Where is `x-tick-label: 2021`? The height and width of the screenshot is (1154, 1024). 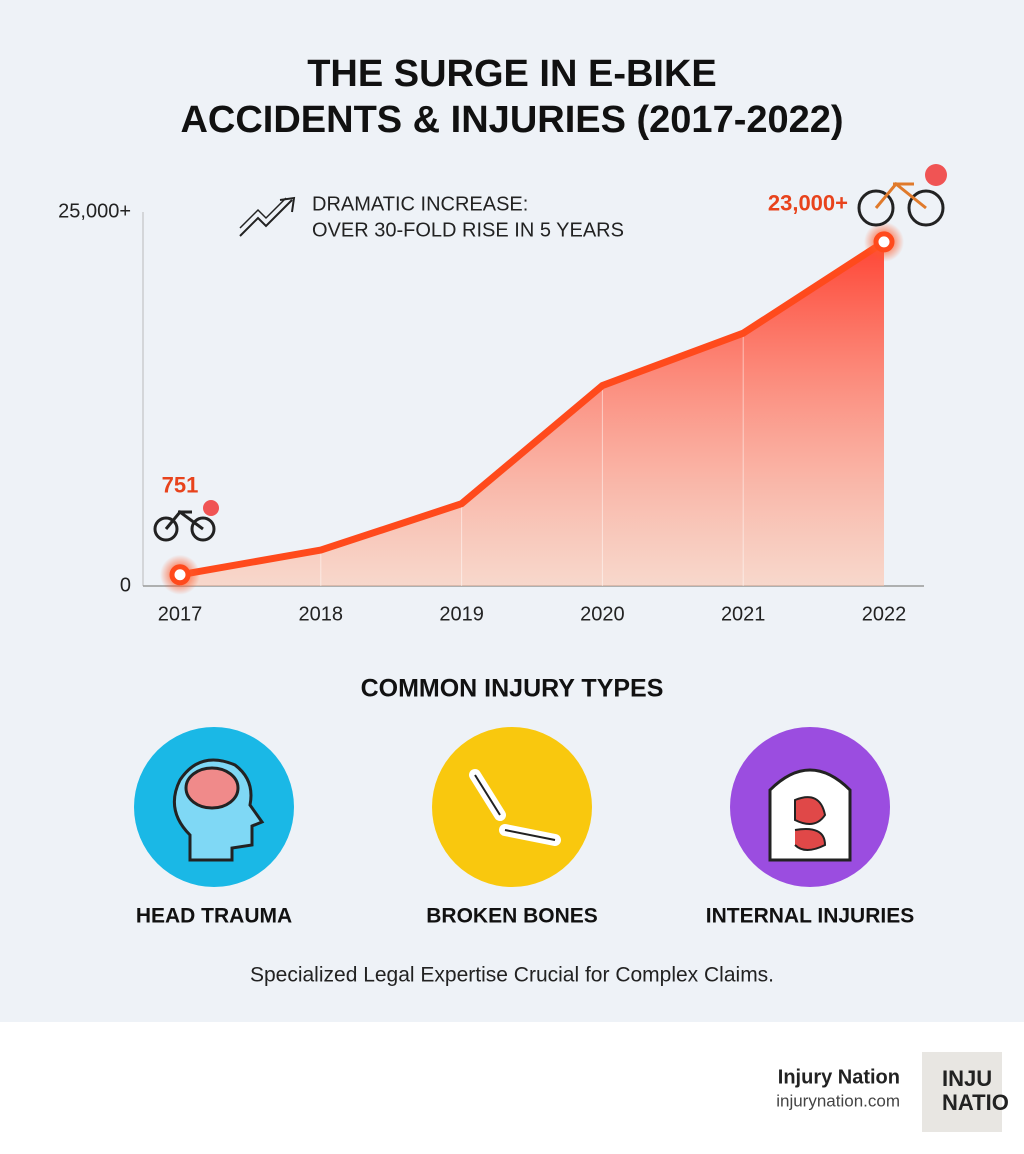
x-tick-label: 2021 is located at coordinates (743, 614).